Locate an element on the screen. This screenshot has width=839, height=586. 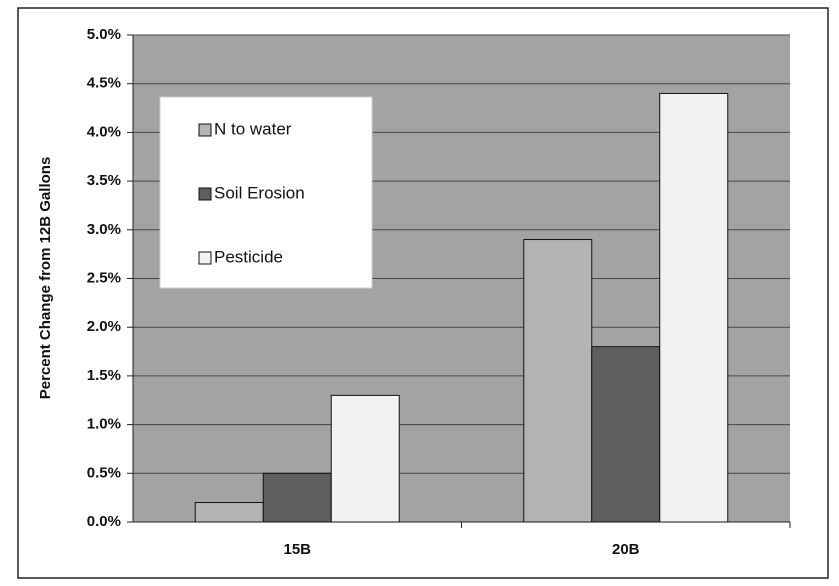
y-tick-label: 1.0% is located at coordinates (104, 424).